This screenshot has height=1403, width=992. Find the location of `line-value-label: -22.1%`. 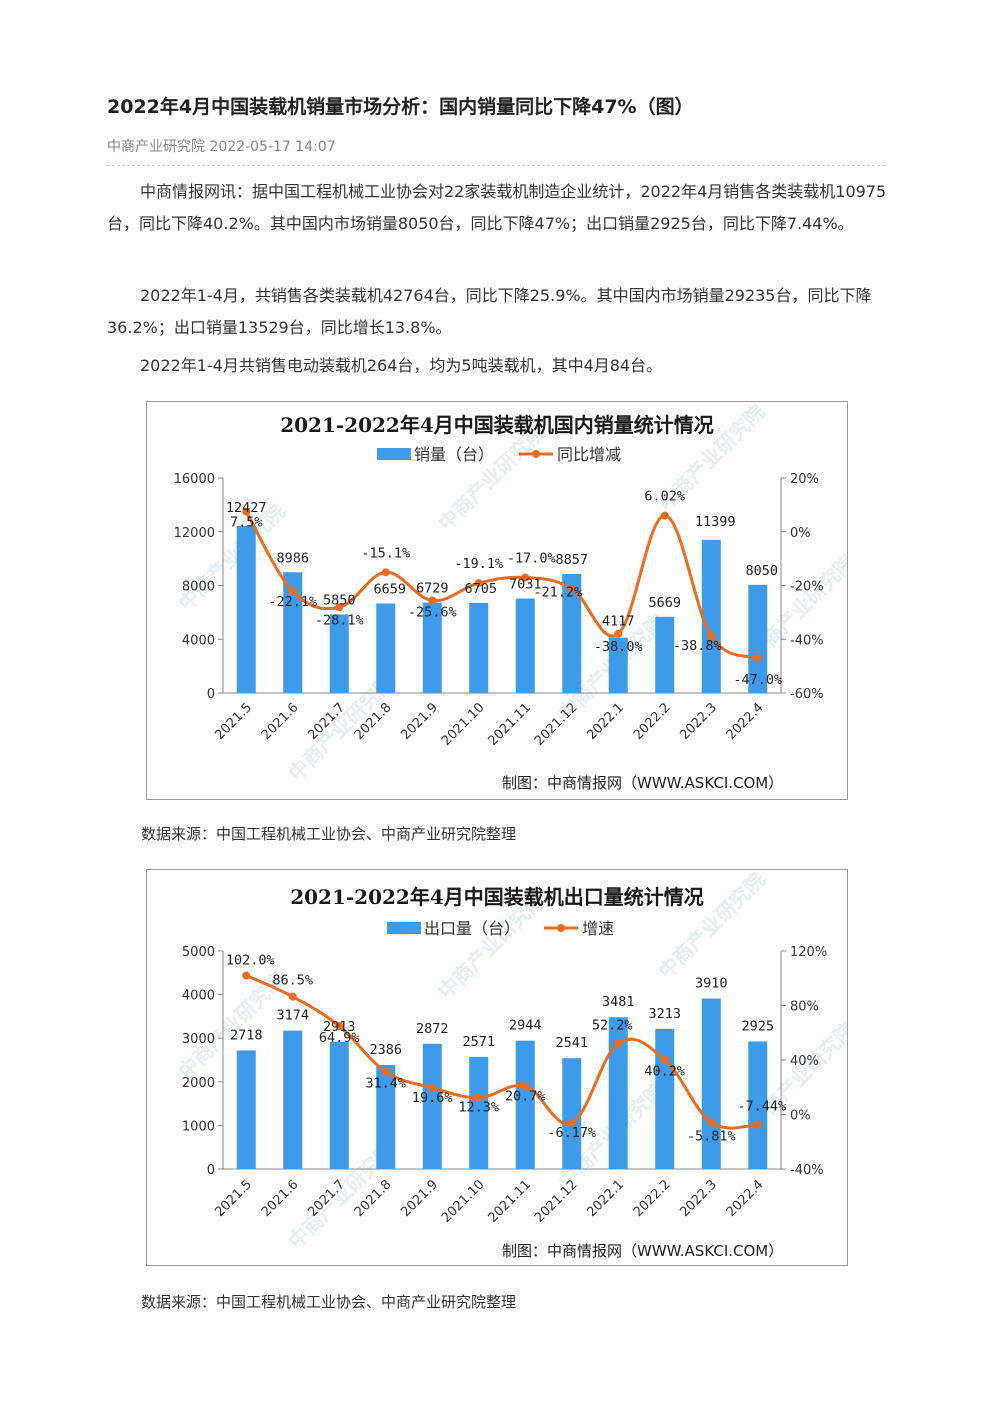

line-value-label: -22.1% is located at coordinates (292, 602).